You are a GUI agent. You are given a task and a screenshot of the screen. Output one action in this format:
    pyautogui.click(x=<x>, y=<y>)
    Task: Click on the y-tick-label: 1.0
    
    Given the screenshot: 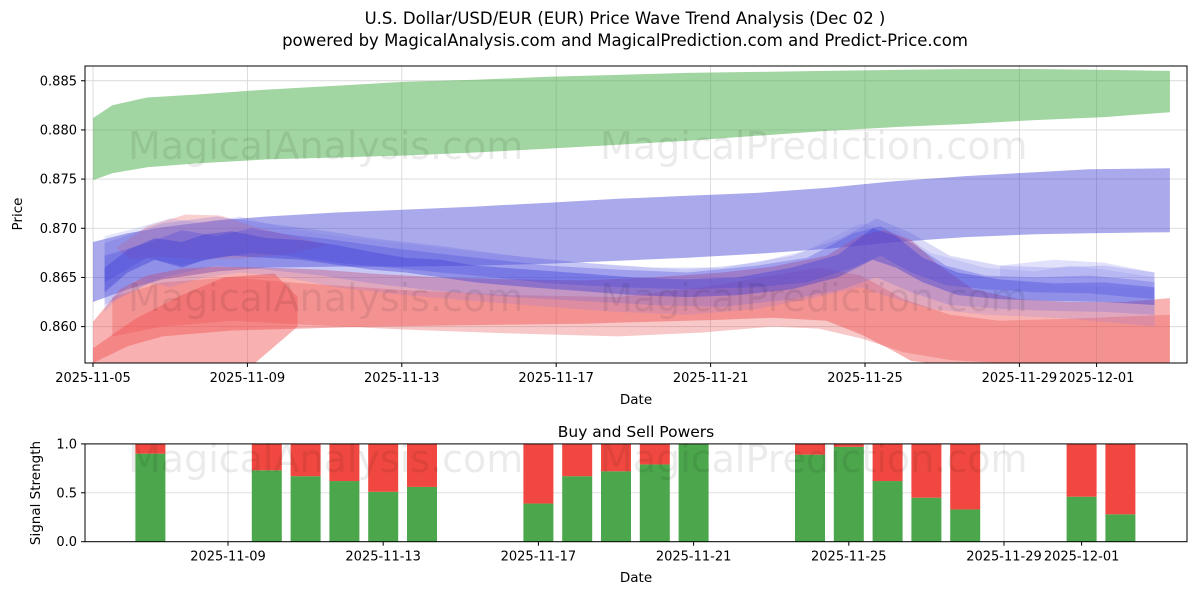 What is the action you would take?
    pyautogui.click(x=66, y=444)
    